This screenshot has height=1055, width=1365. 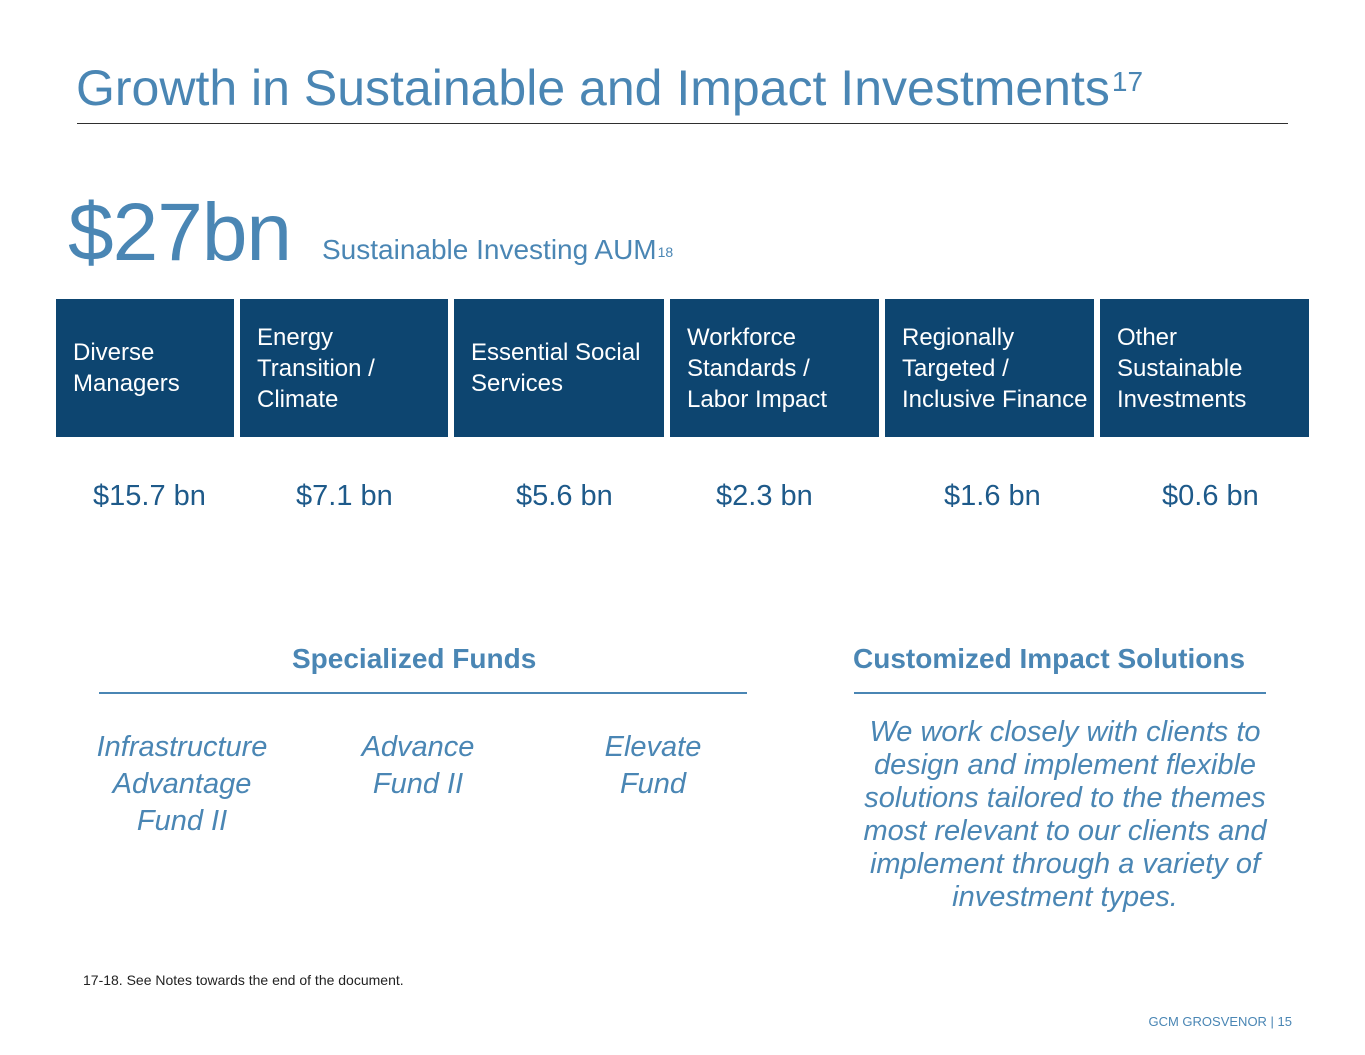 I want to click on custom-solutions-divider, so click(x=1060, y=693).